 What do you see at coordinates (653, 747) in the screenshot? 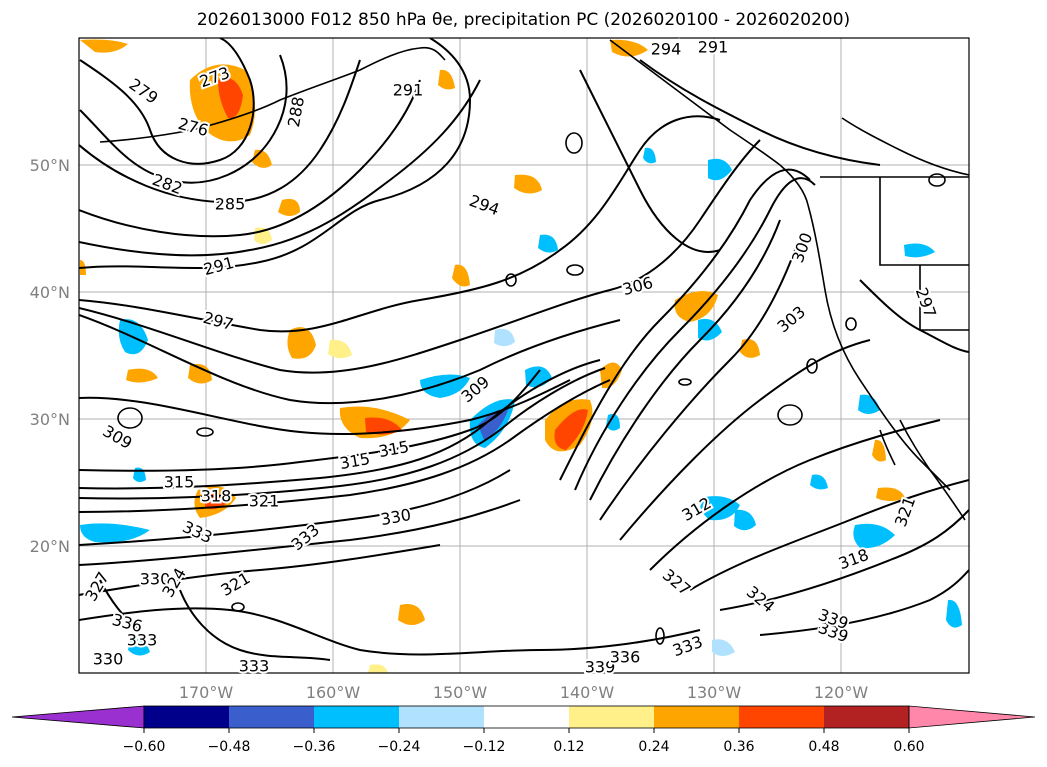
I see `colorbar-tick-label: 0.24` at bounding box center [653, 747].